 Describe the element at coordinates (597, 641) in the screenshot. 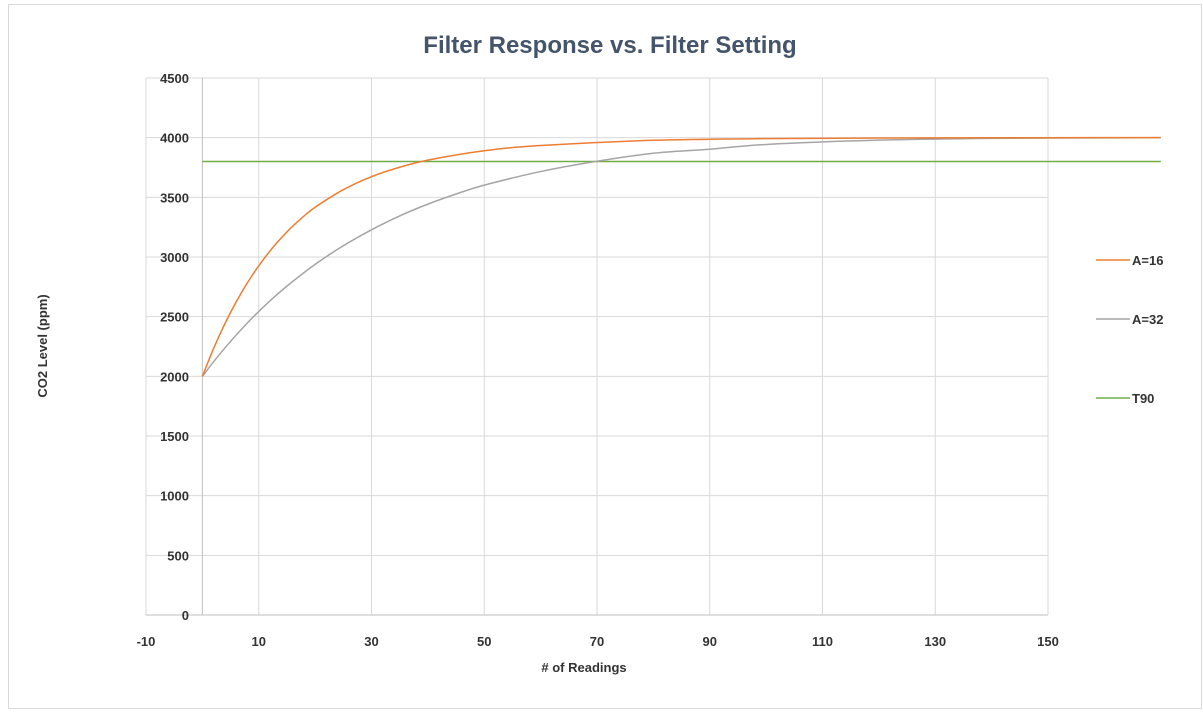

I see `x-tick-label: 70` at that location.